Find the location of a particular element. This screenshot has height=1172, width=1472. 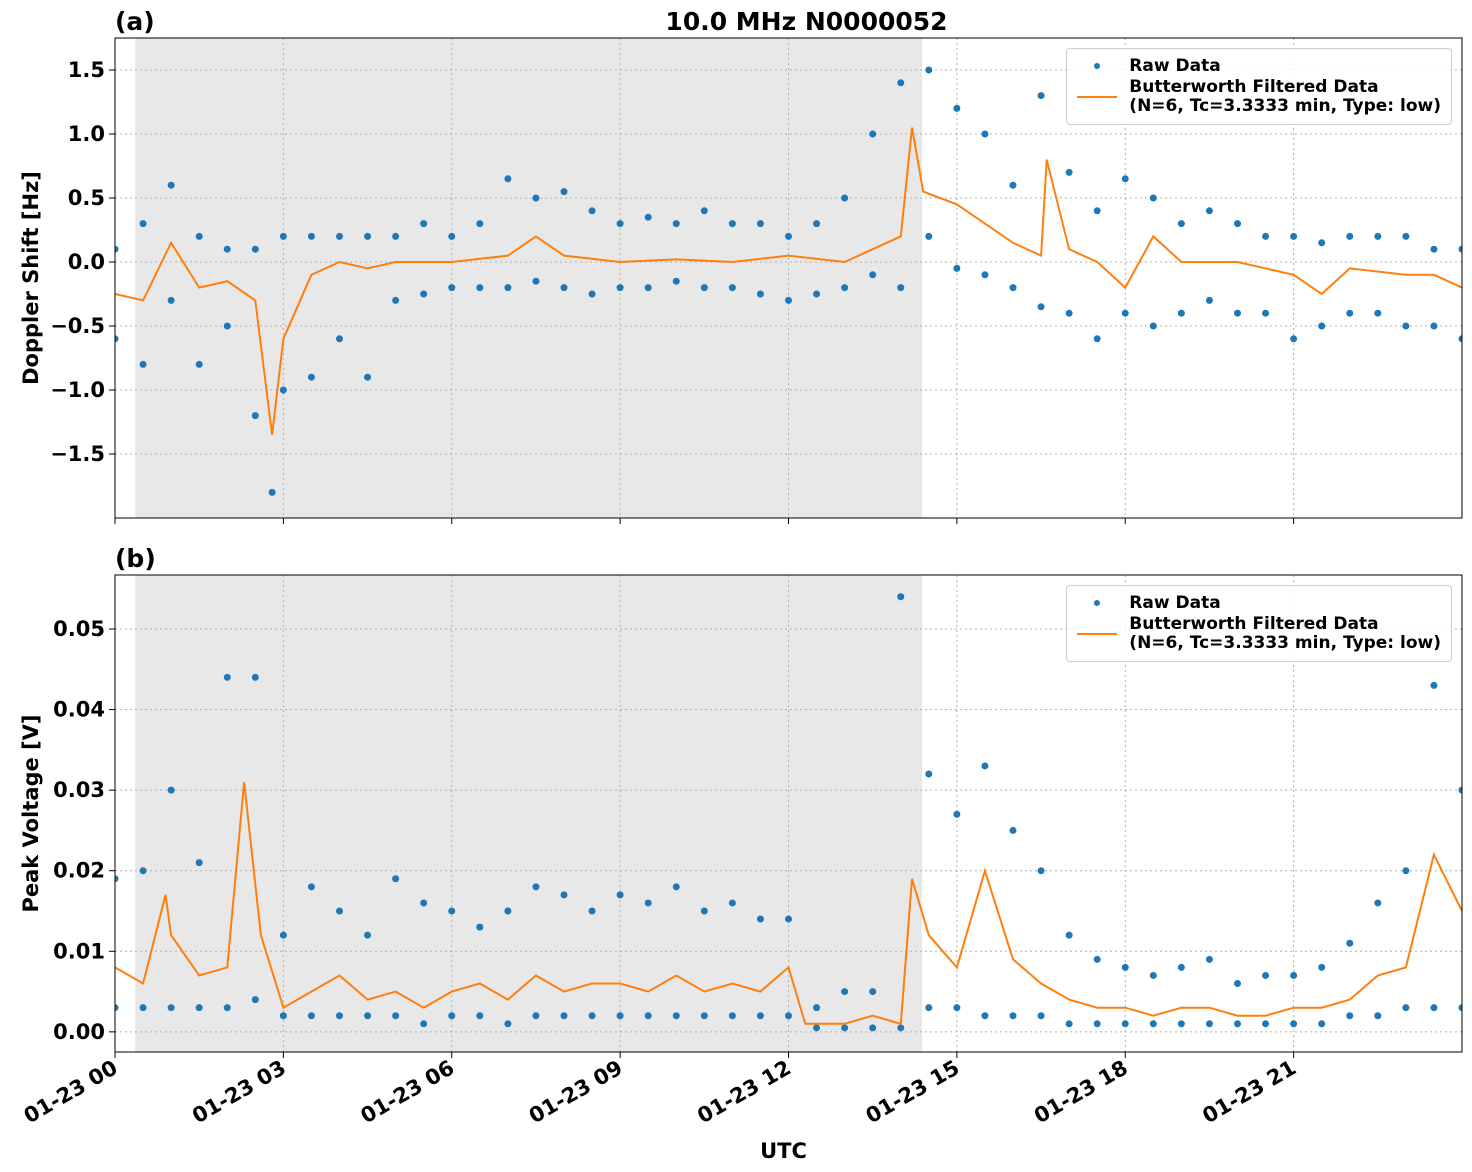

x-tick-label: 01-23 21 is located at coordinates (1249, 1092).